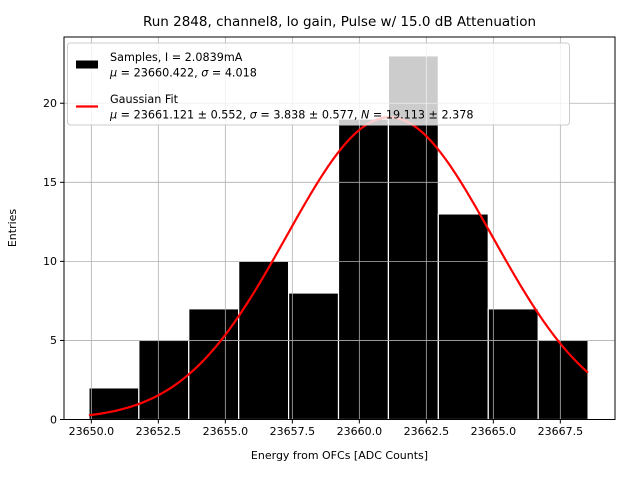  Describe the element at coordinates (50, 261) in the screenshot. I see `y-tick-label: 10` at that location.